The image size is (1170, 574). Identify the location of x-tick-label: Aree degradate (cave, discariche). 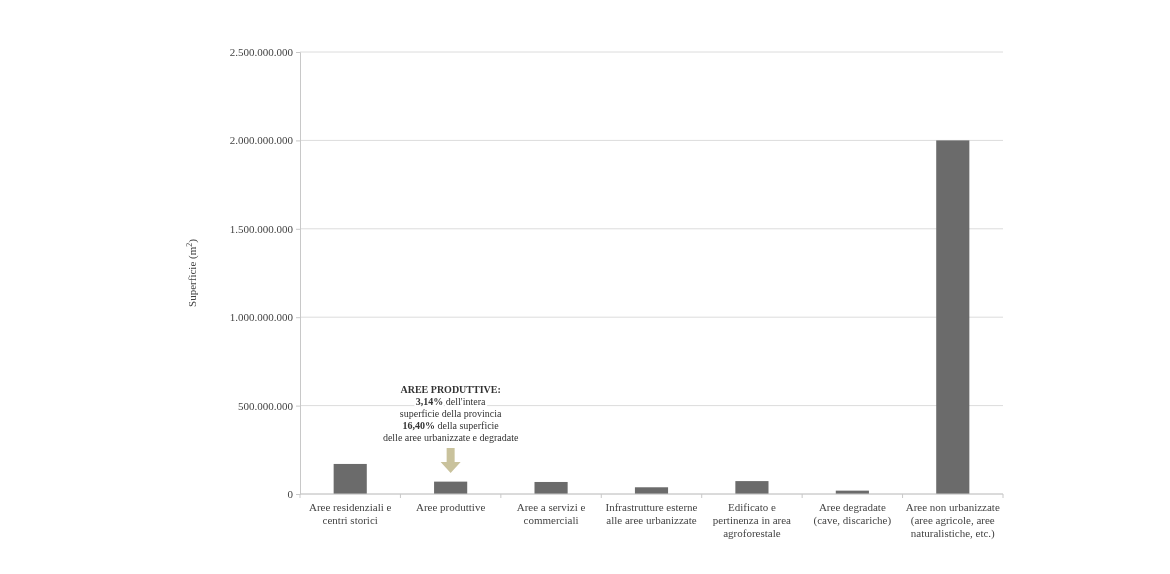
(852, 514).